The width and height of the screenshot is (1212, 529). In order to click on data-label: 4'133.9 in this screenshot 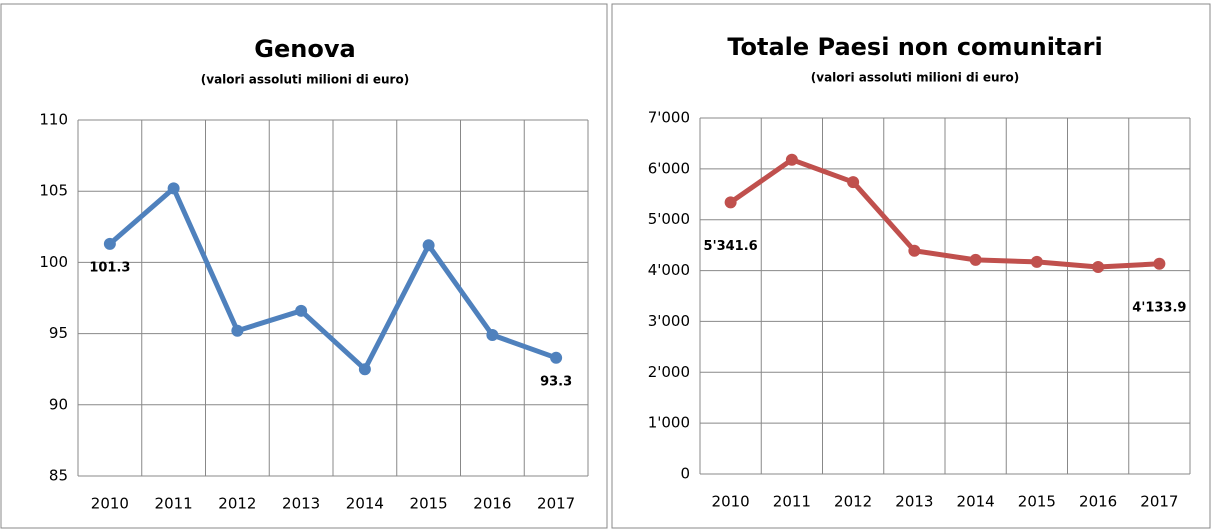, I will do `click(1159, 307)`.